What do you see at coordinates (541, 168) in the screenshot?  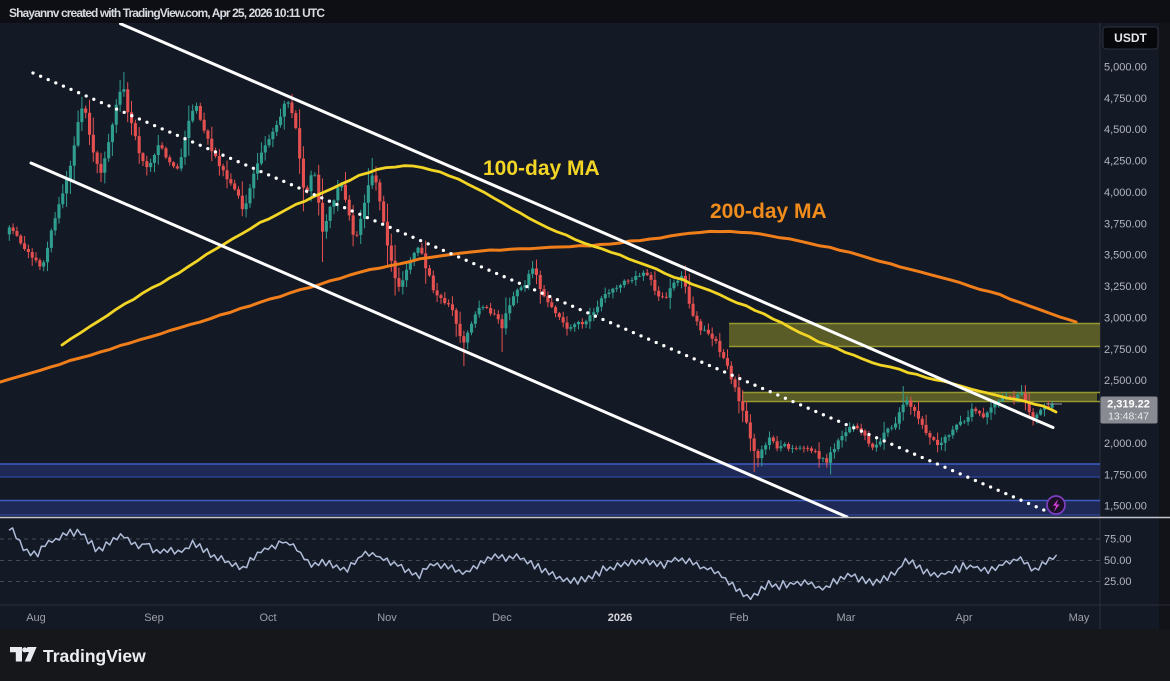 I see `svg-text: 100-day MA` at bounding box center [541, 168].